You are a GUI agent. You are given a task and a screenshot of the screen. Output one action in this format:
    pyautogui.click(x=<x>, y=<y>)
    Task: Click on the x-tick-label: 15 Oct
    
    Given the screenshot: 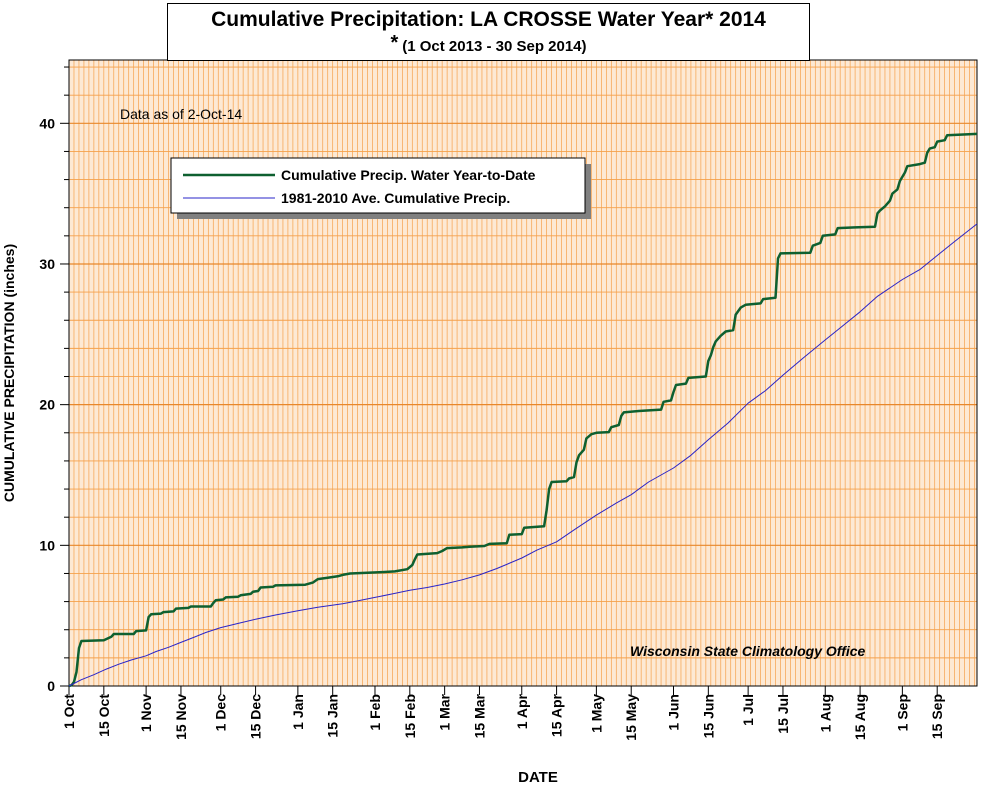 What is the action you would take?
    pyautogui.click(x=104, y=715)
    